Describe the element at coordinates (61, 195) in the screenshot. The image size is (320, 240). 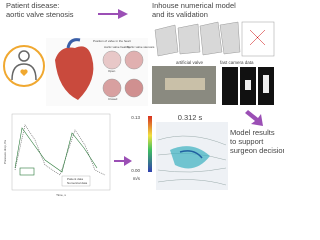
I see `axis-label: Time, s` at that location.